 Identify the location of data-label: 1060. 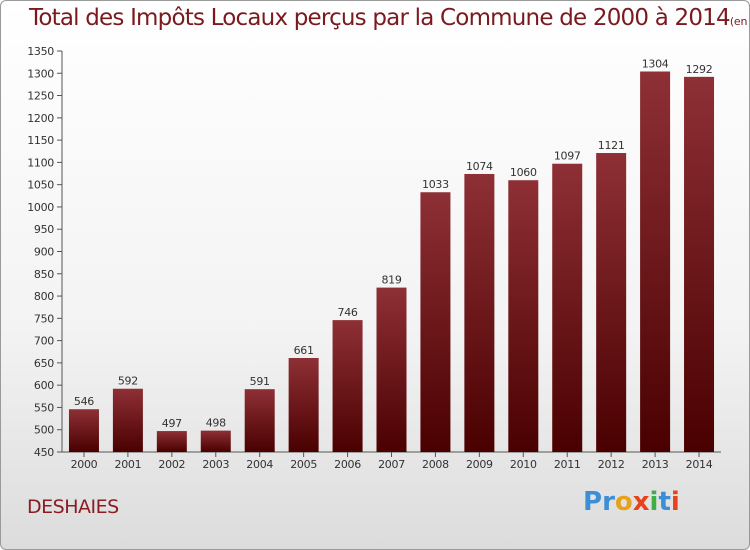
(523, 172).